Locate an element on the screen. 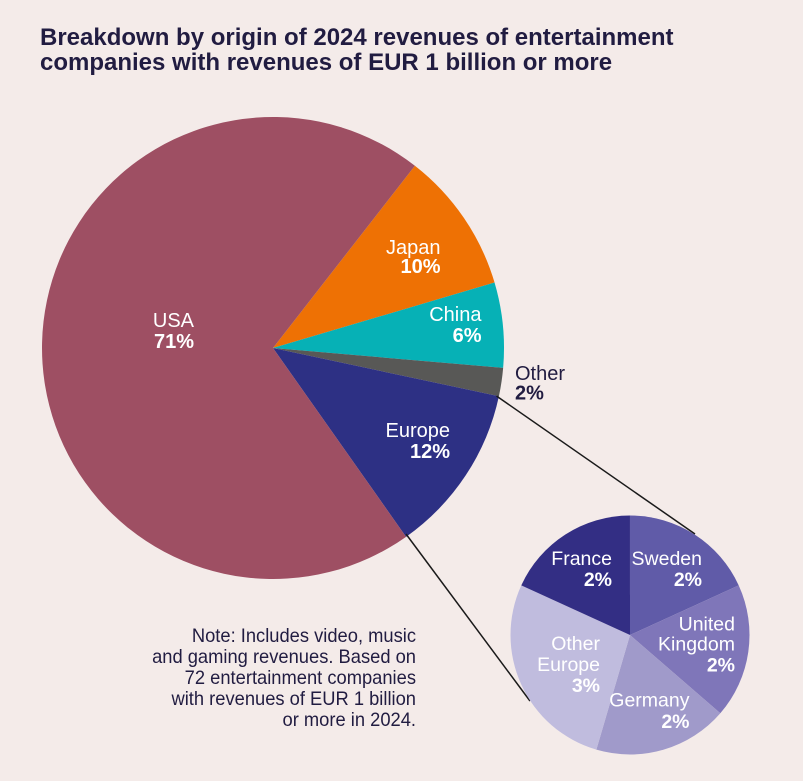 This screenshot has width=803, height=781. svg-text: Germany is located at coordinates (649, 701).